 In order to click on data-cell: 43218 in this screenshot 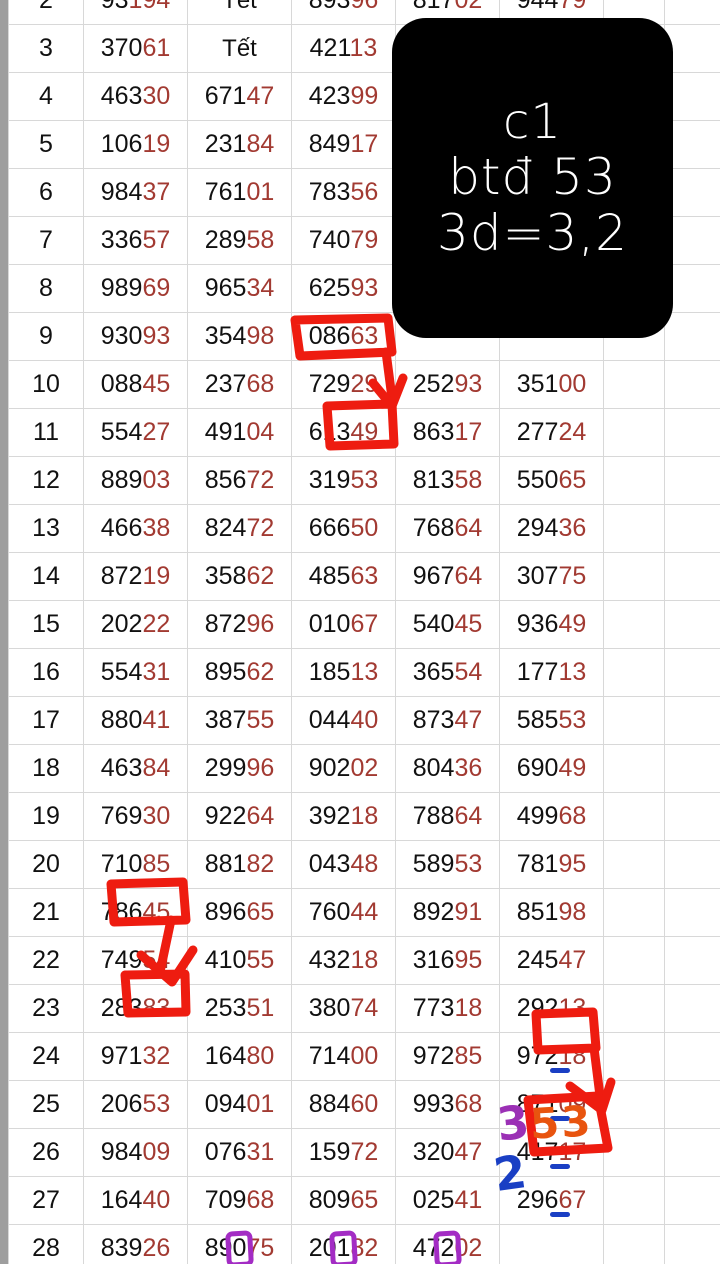, I will do `click(343, 960)`.